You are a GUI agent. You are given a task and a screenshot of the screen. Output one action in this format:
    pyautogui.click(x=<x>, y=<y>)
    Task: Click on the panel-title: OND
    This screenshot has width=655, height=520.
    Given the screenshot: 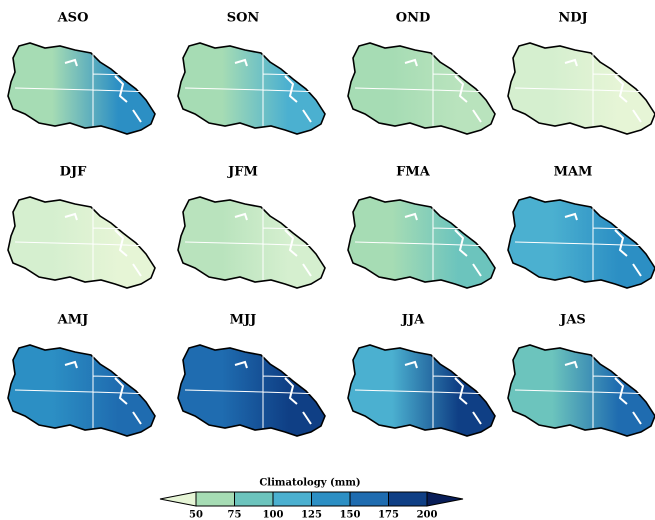 What is the action you would take?
    pyautogui.click(x=413, y=18)
    